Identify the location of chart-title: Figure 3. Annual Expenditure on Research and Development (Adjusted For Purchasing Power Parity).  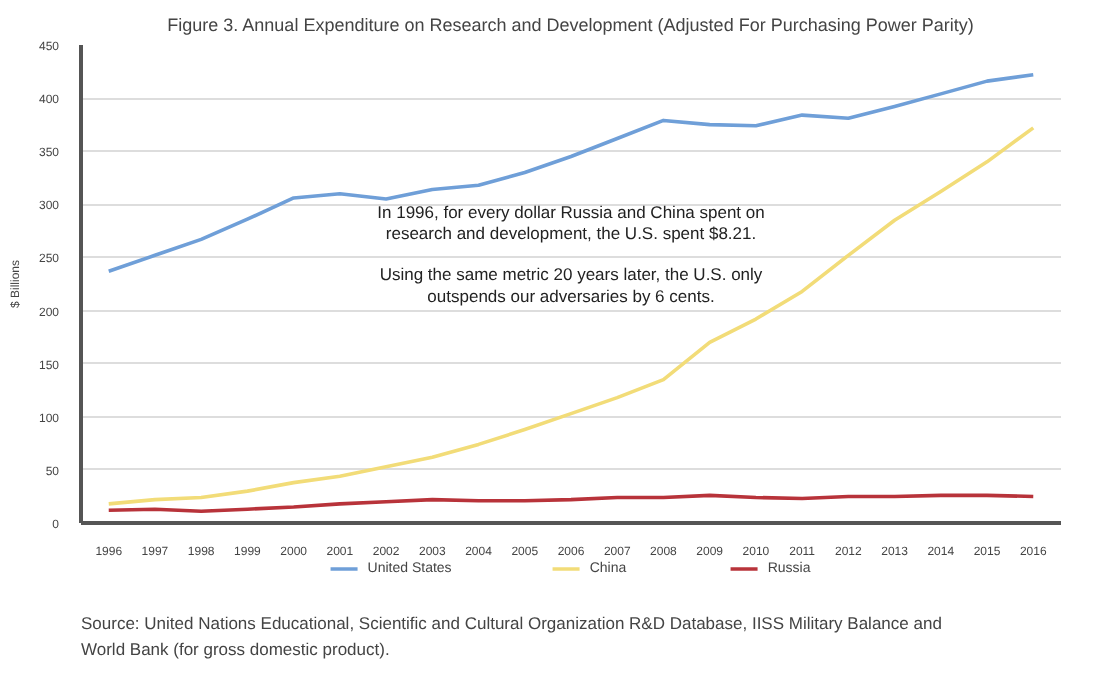
(570, 25).